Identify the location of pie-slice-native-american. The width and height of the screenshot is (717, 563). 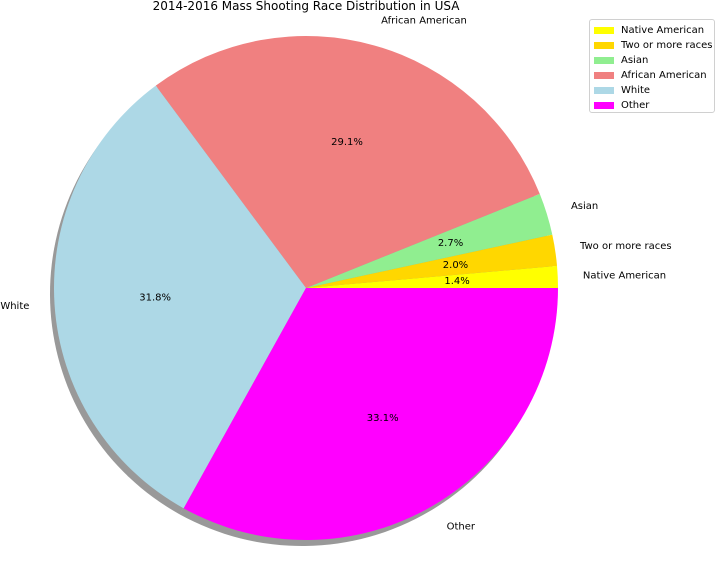
(432, 276).